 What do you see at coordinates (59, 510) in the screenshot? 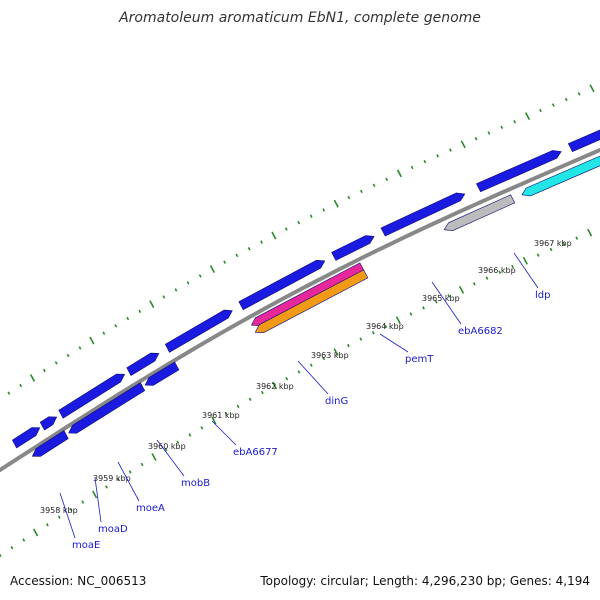
I see `tick-label: 3958 kbp` at bounding box center [59, 510].